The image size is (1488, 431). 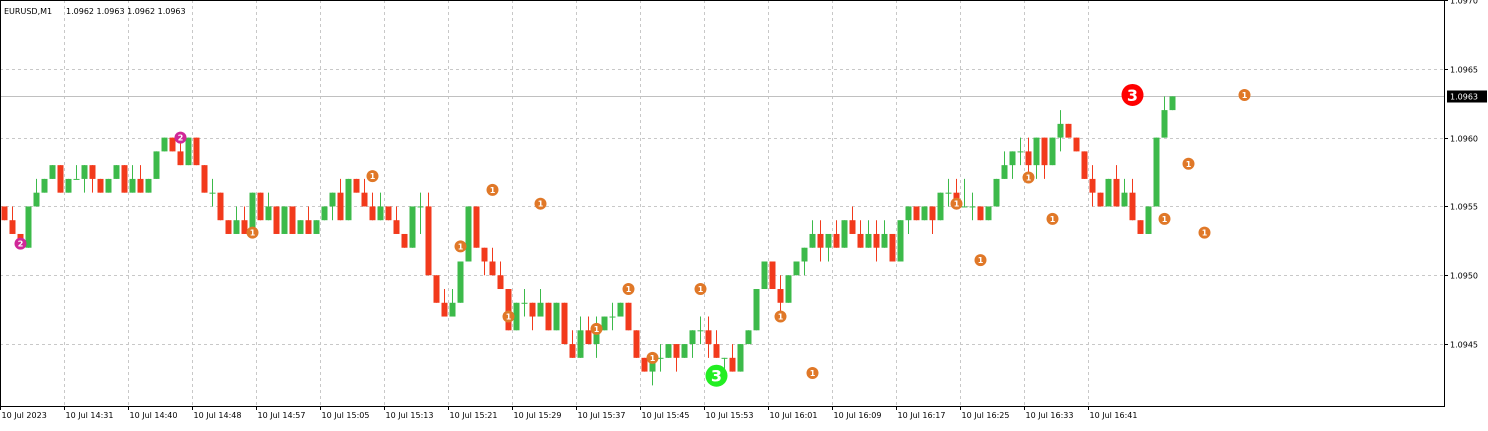 I want to click on x-tick-label: 10 Jul 16:41, so click(x=1114, y=415).